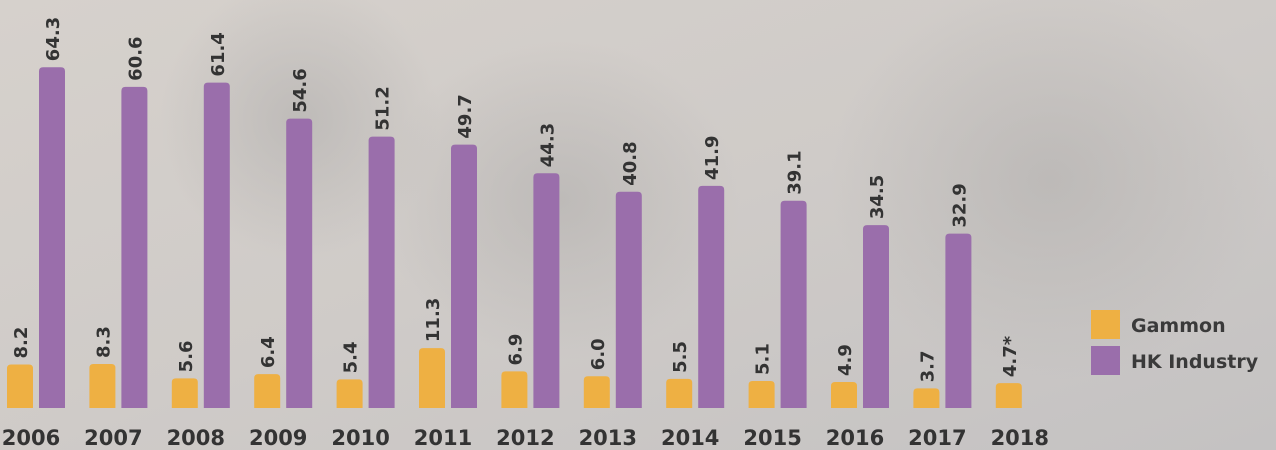 This screenshot has height=450, width=1276. I want to click on value-label: 49.7, so click(465, 116).